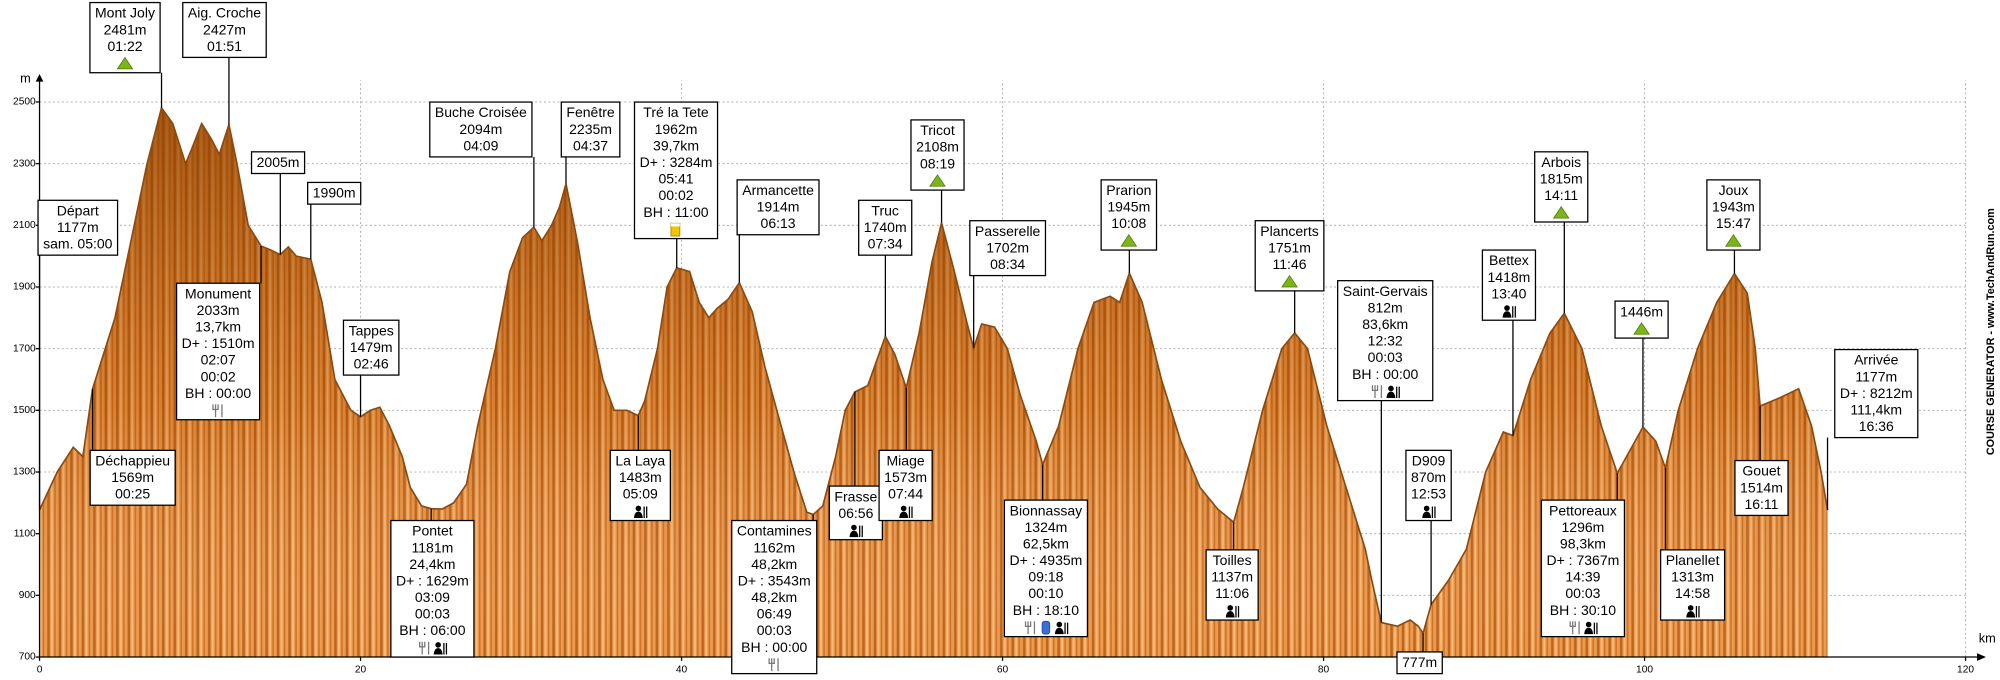 The width and height of the screenshot is (2000, 680). What do you see at coordinates (855, 513) in the screenshot?
I see `waypoint-label: 06:56` at bounding box center [855, 513].